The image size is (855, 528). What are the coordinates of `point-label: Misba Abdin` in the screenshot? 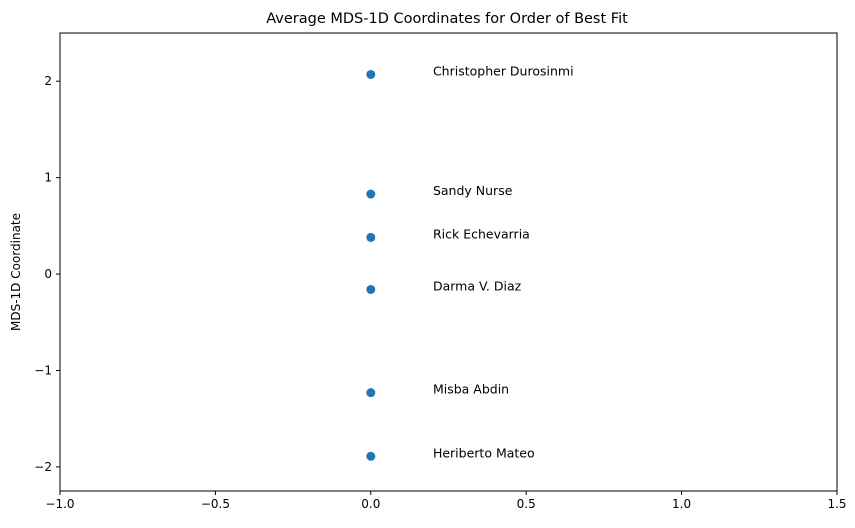 It's located at (471, 389).